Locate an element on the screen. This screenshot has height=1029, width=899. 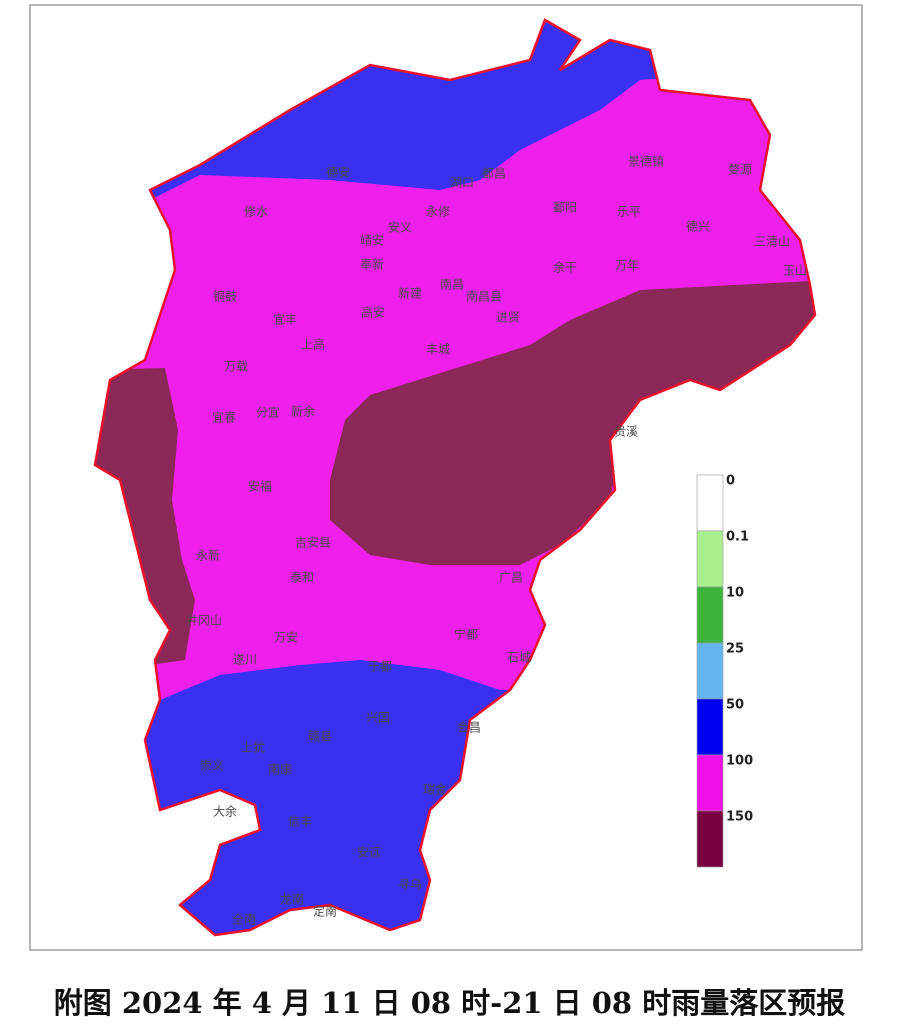
caption: 附图 2024 年 4 月 11 日 08 时-21 日 08 时雨量落区预报 is located at coordinates (449, 1003).